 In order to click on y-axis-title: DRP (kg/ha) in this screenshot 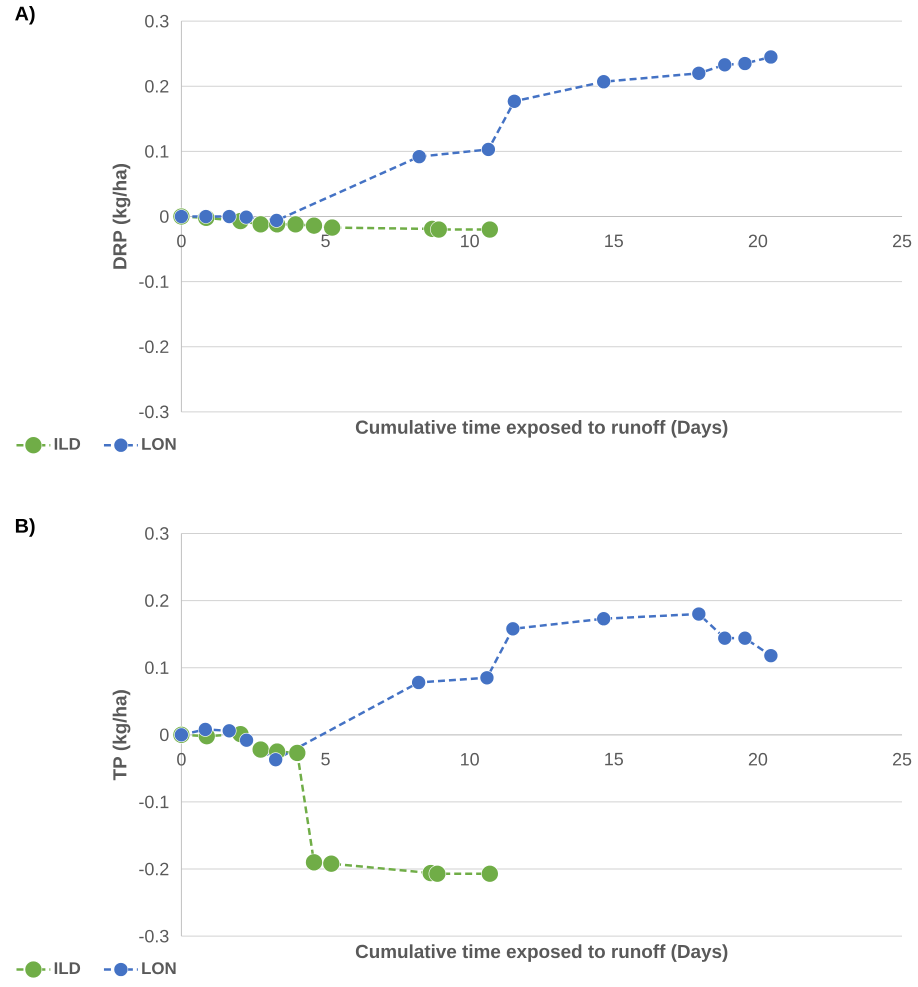, I will do `click(121, 216)`.